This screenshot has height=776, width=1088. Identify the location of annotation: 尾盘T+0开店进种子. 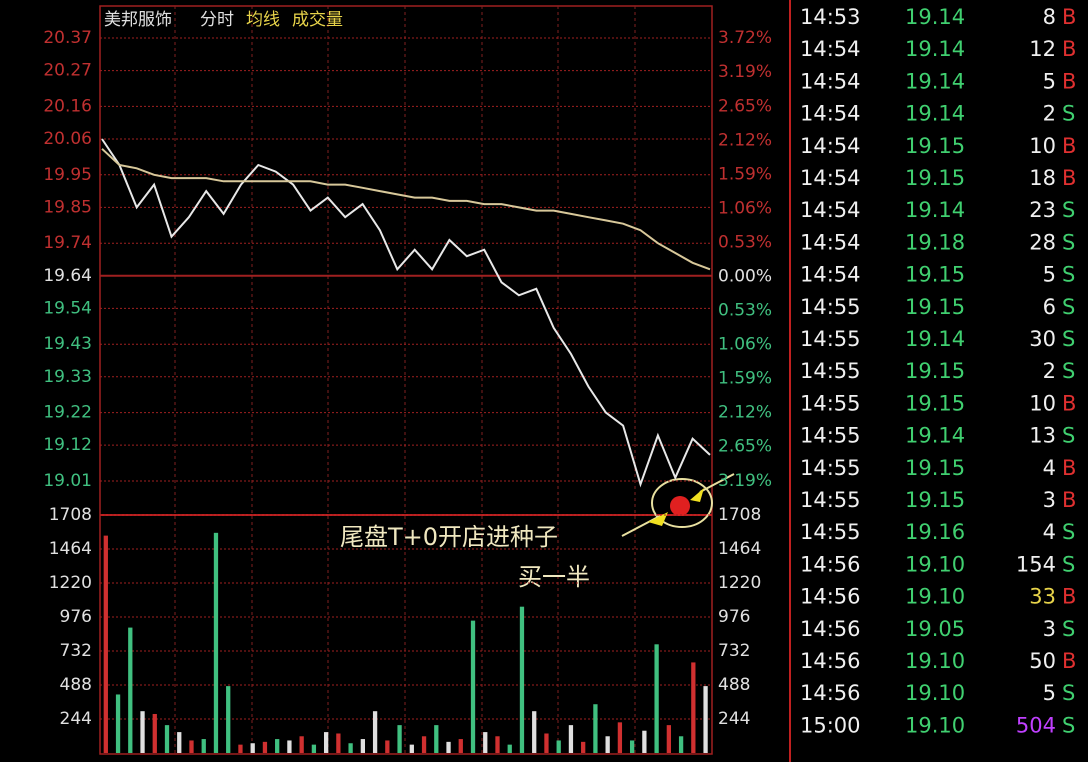
(449, 537).